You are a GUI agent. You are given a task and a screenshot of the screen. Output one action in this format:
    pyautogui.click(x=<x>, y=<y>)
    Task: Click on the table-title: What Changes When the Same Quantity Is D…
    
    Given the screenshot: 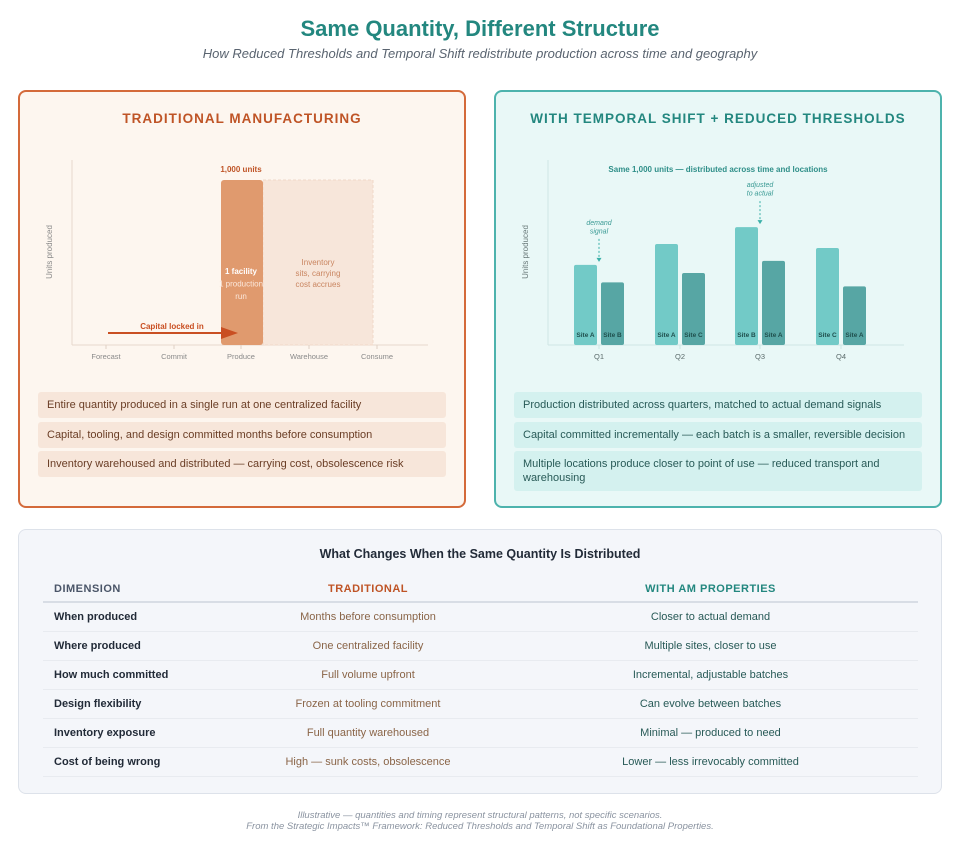 What is the action you would take?
    pyautogui.click(x=480, y=554)
    